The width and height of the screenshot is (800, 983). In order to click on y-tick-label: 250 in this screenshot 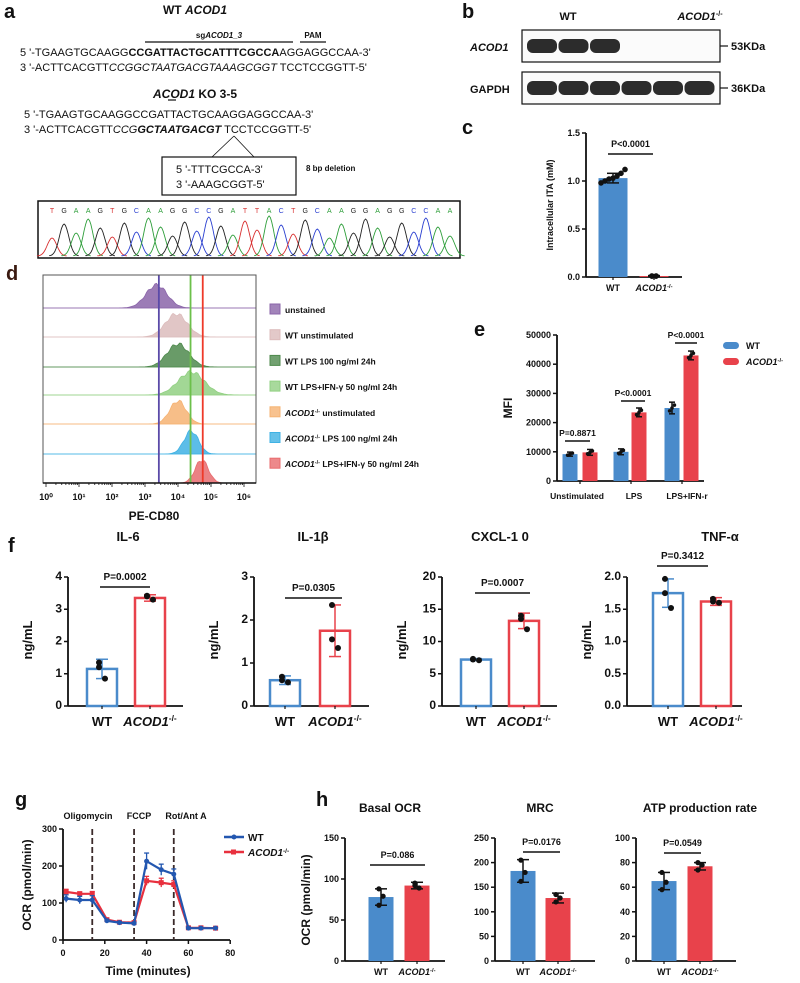, I will do `click(481, 838)`.